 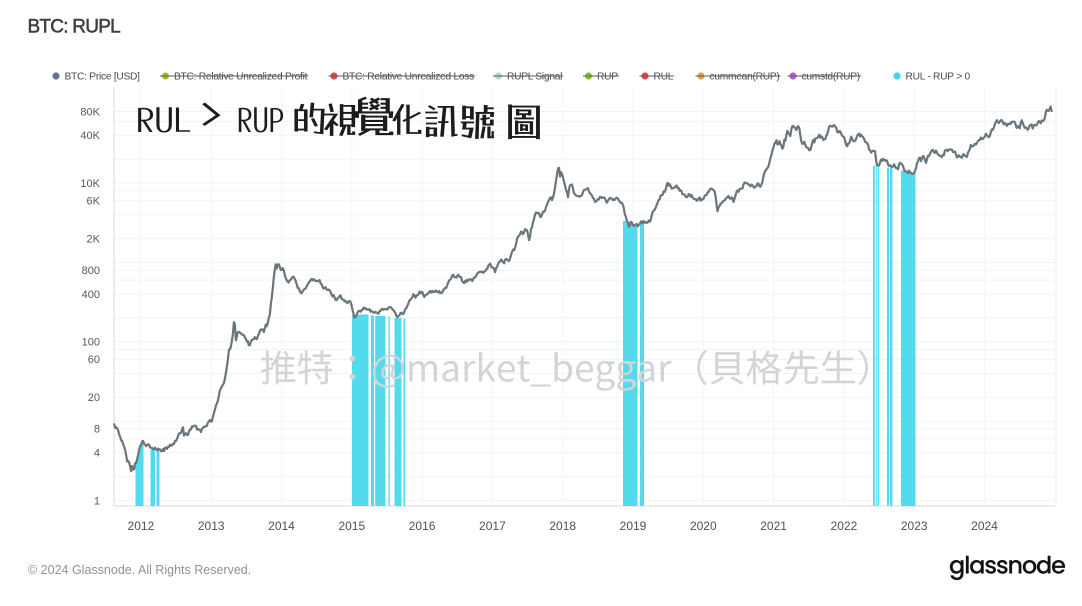 I want to click on svg-text: 40K, so click(x=90, y=136).